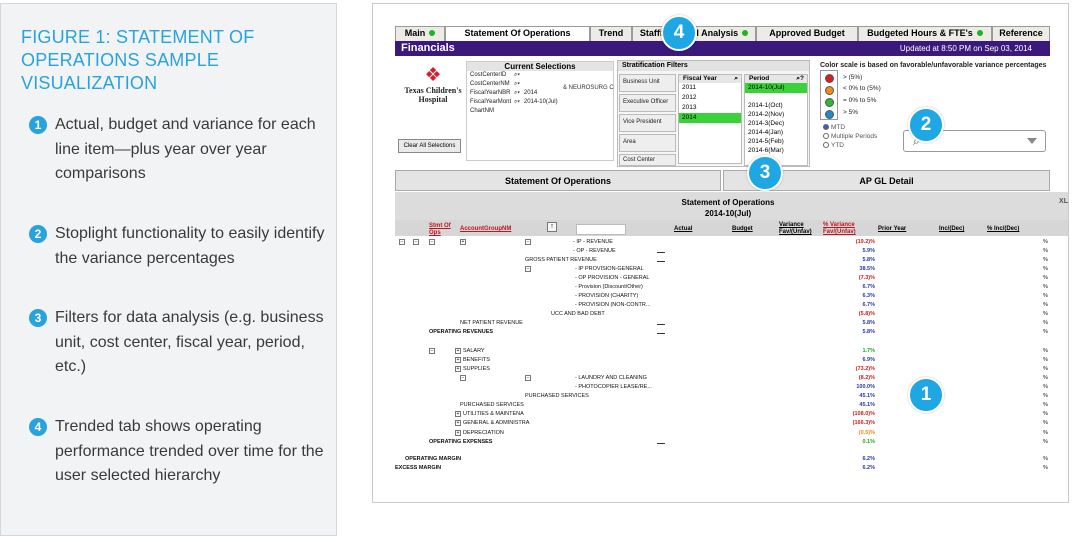 This screenshot has height=542, width=1073. What do you see at coordinates (925, 33) in the screenshot?
I see `tab-budgeted-hours: Budgeted Hours & FTE's` at bounding box center [925, 33].